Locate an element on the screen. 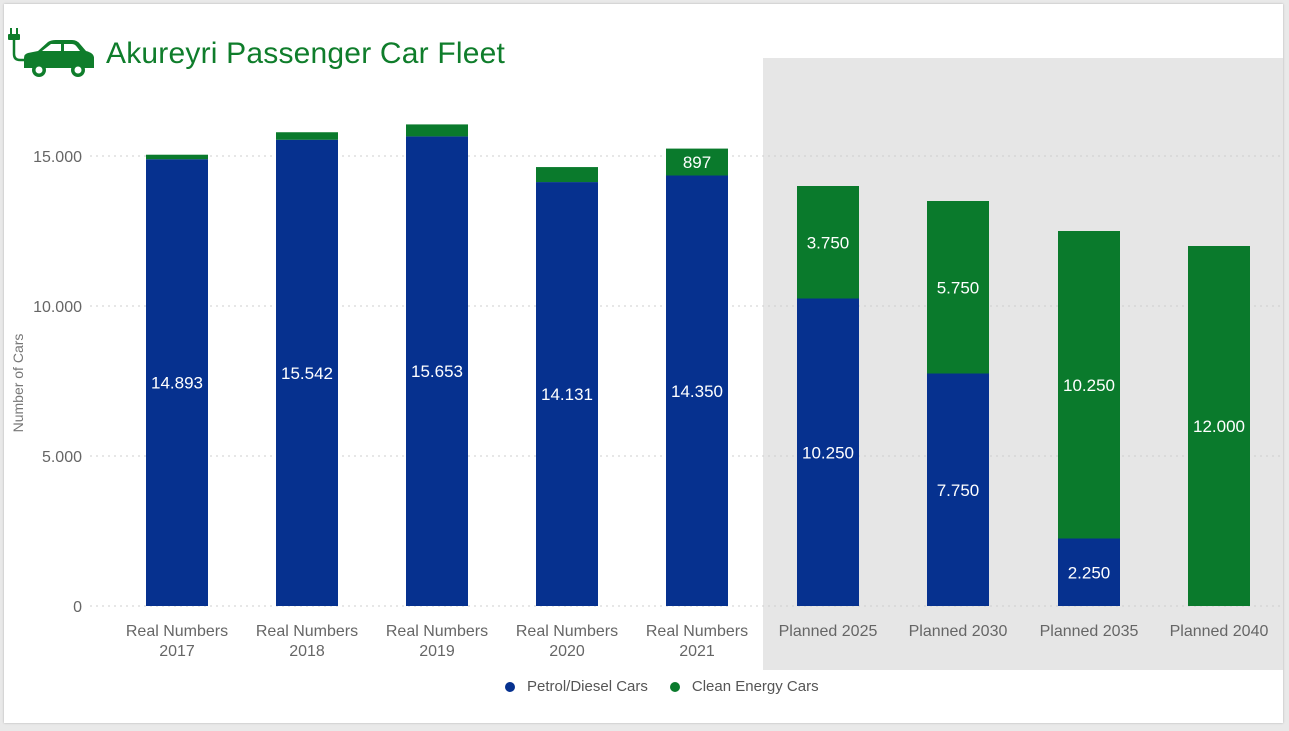  legend-item-petrol: Petrol/Diesel Cars is located at coordinates (576, 686).